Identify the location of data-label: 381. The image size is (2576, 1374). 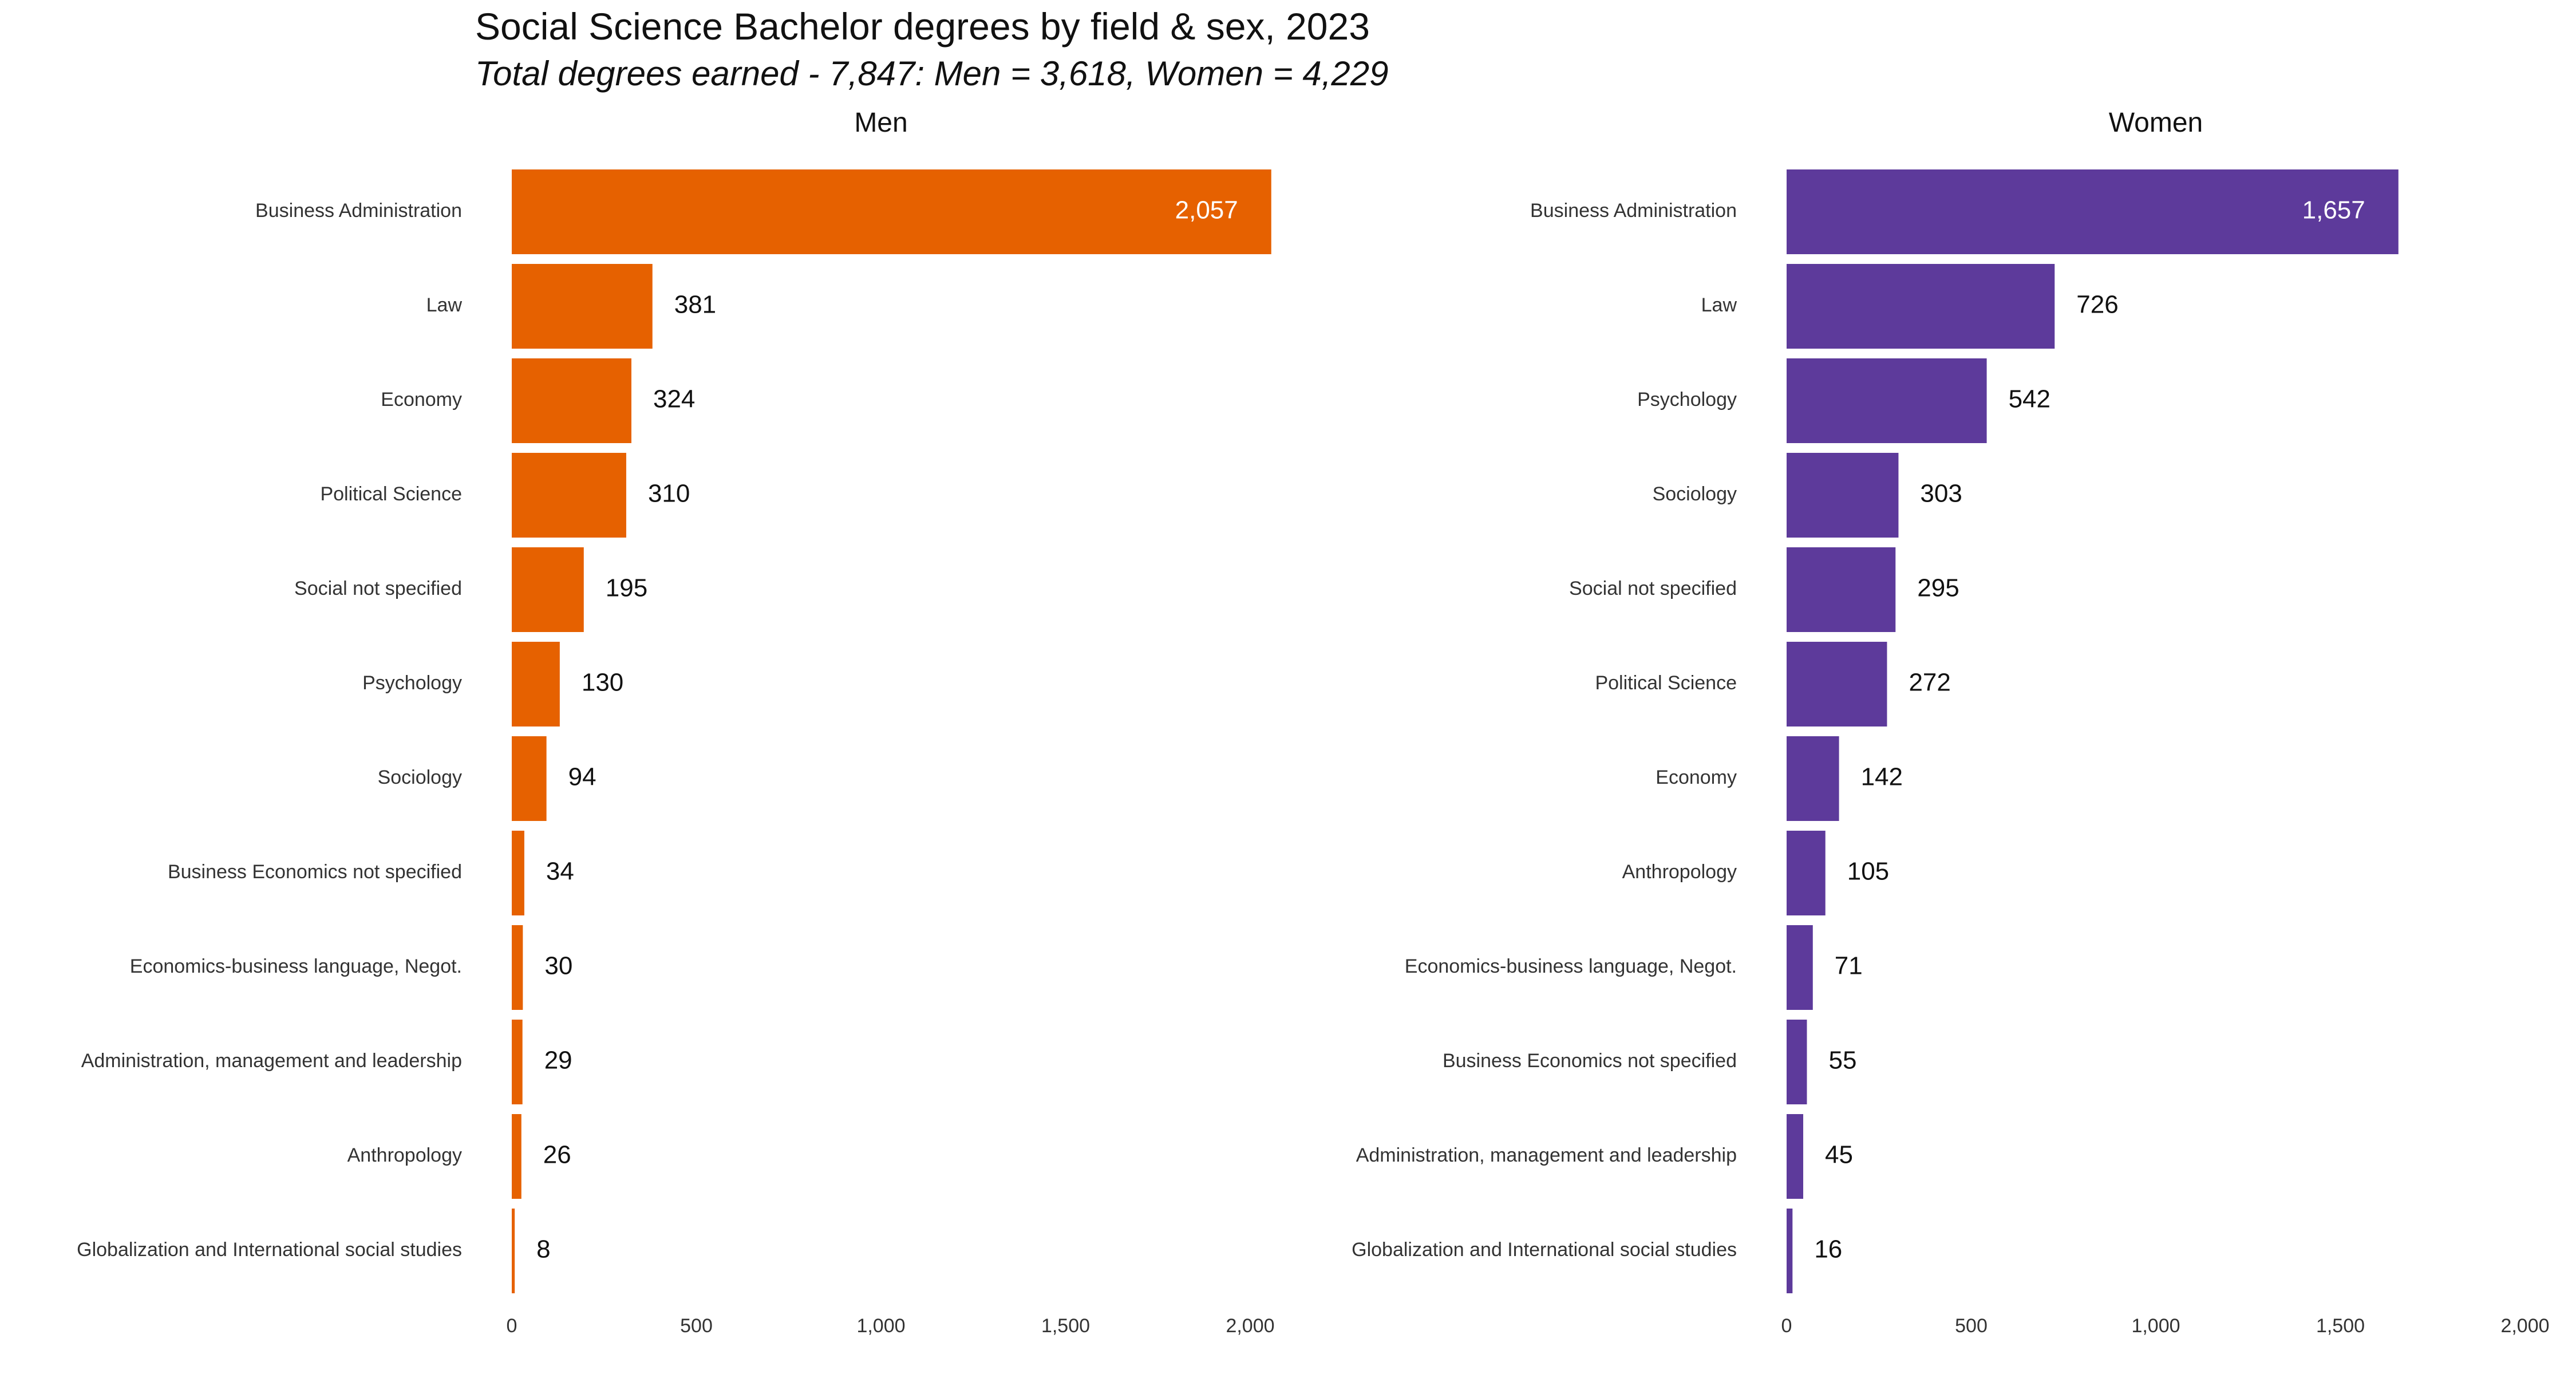
(695, 305).